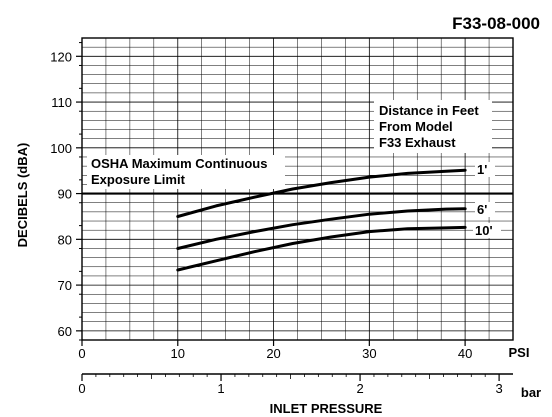  What do you see at coordinates (482, 169) in the screenshot?
I see `series-label: 1'` at bounding box center [482, 169].